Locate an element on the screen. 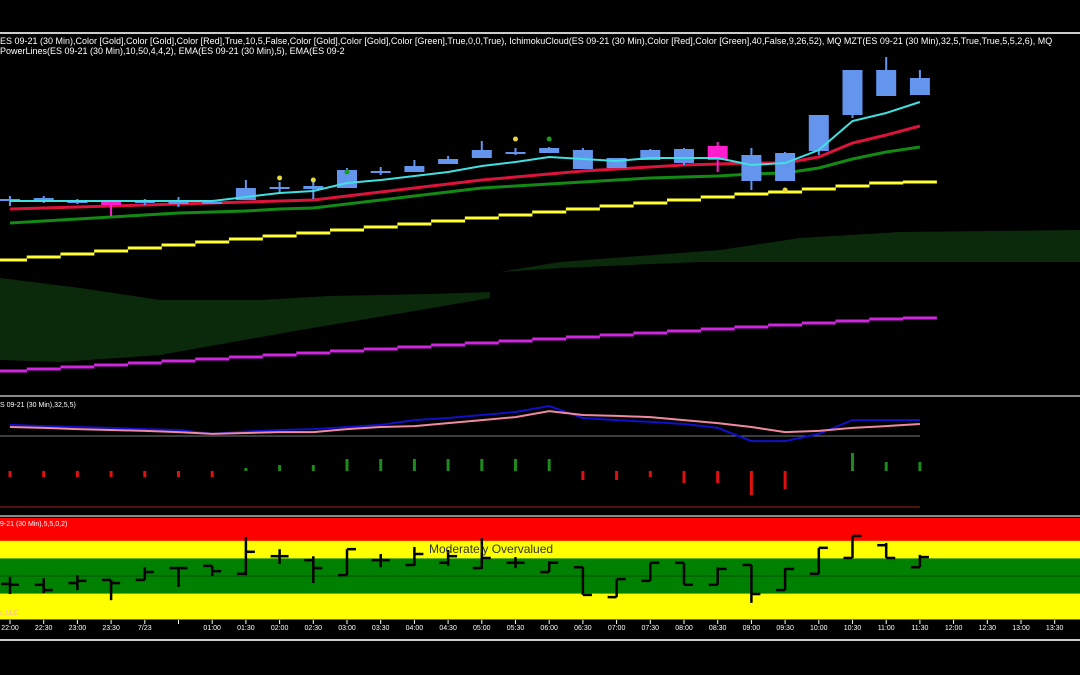  x-tick-label: 01:30 is located at coordinates (246, 628).